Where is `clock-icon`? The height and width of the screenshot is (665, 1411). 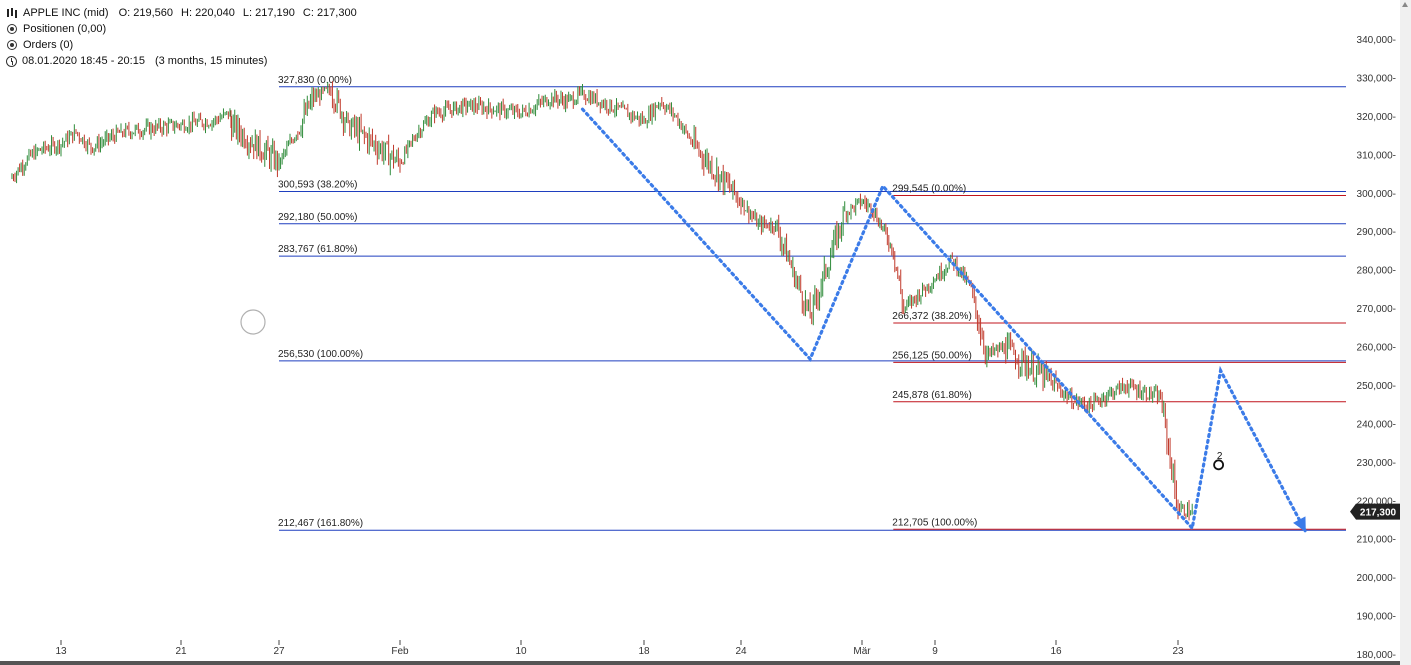 clock-icon is located at coordinates (11, 61).